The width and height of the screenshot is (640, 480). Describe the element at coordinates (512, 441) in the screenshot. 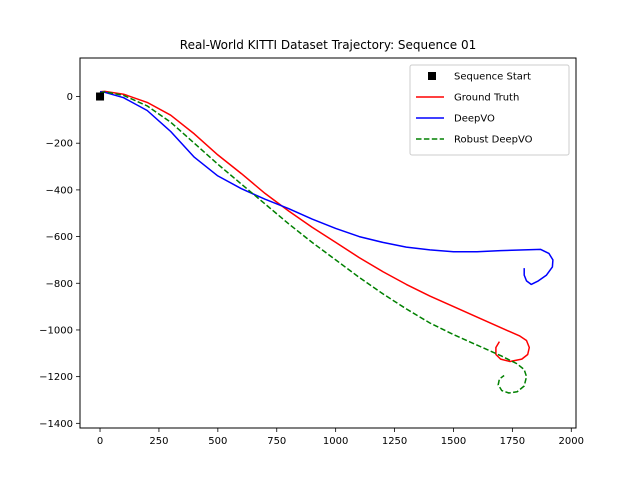

I see `x-tick-label: 1750` at that location.